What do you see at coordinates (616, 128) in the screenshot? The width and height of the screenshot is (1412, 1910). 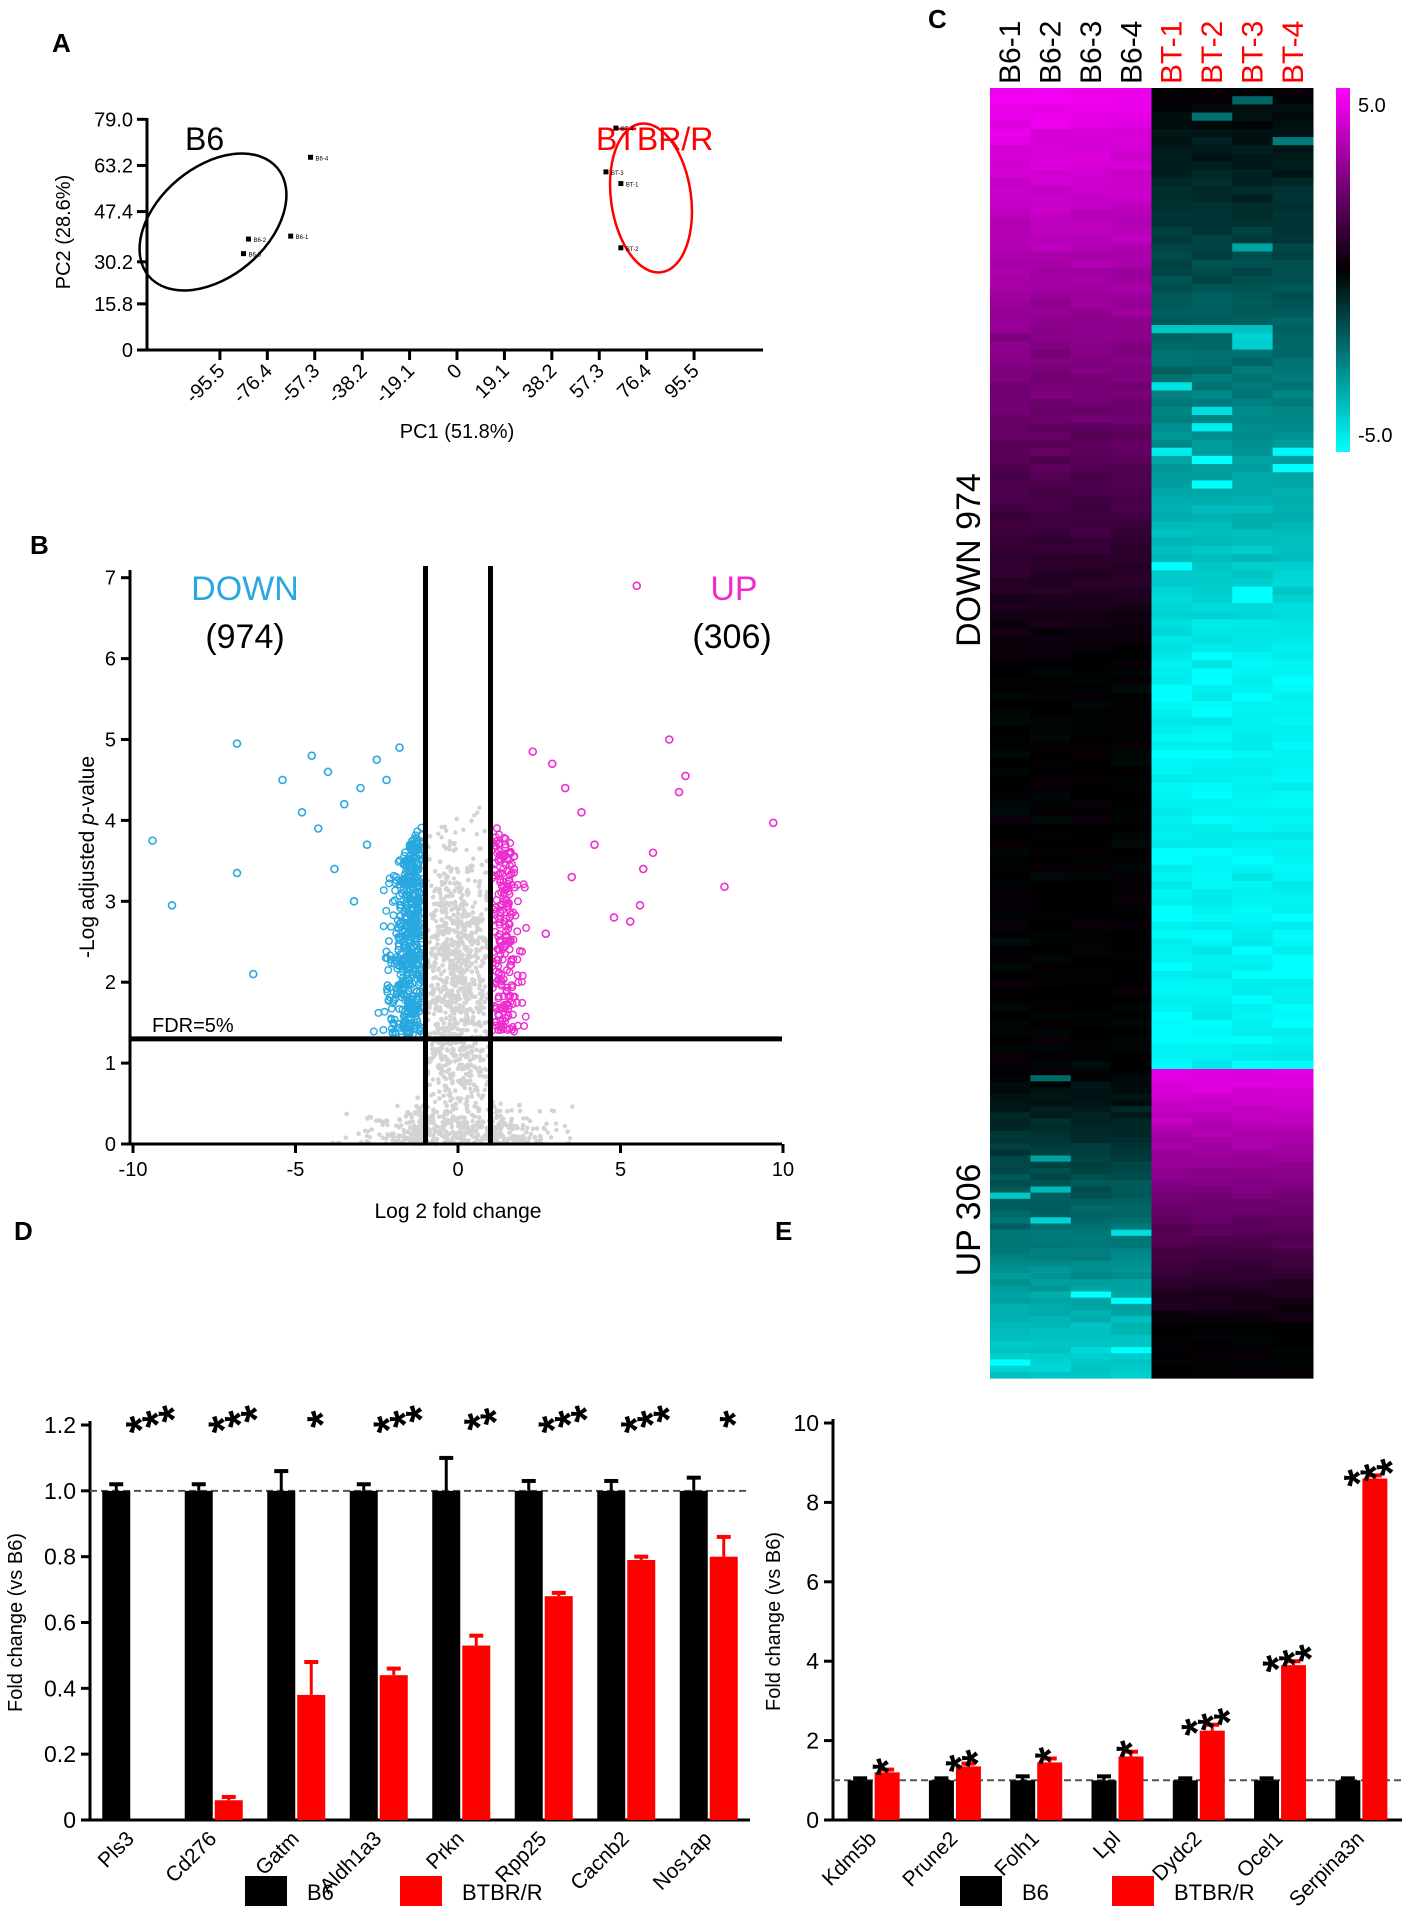 I see `pca-point` at bounding box center [616, 128].